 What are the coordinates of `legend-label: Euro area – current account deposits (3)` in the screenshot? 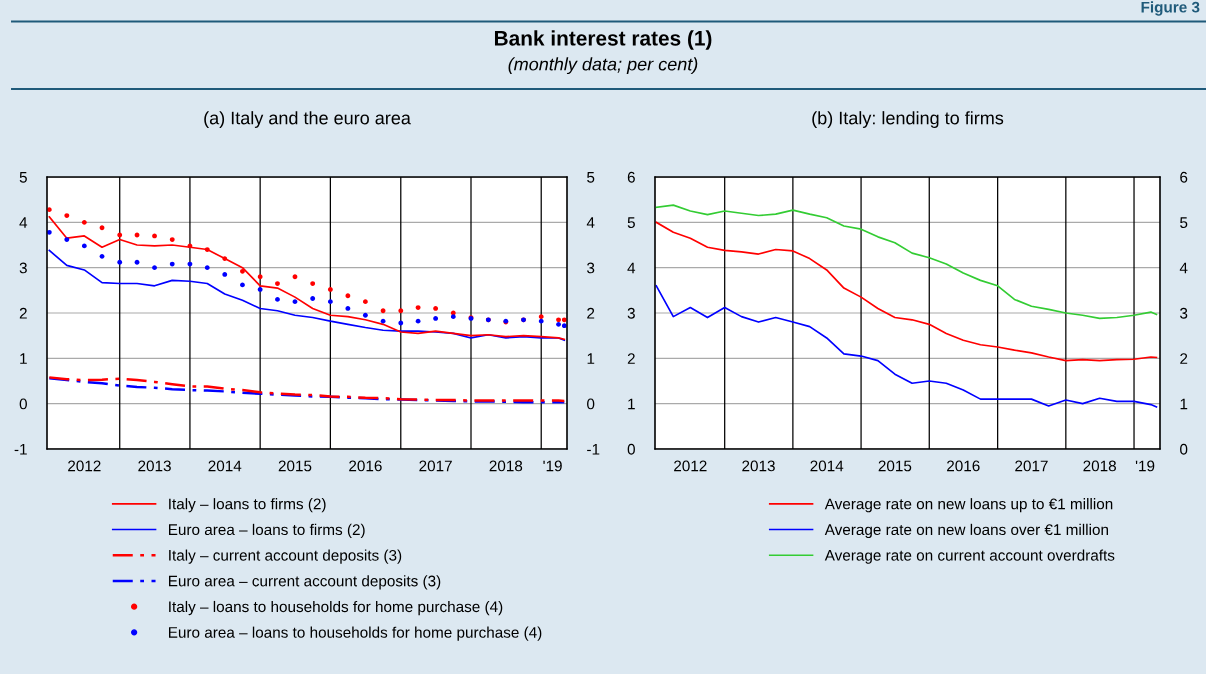 It's located at (305, 582).